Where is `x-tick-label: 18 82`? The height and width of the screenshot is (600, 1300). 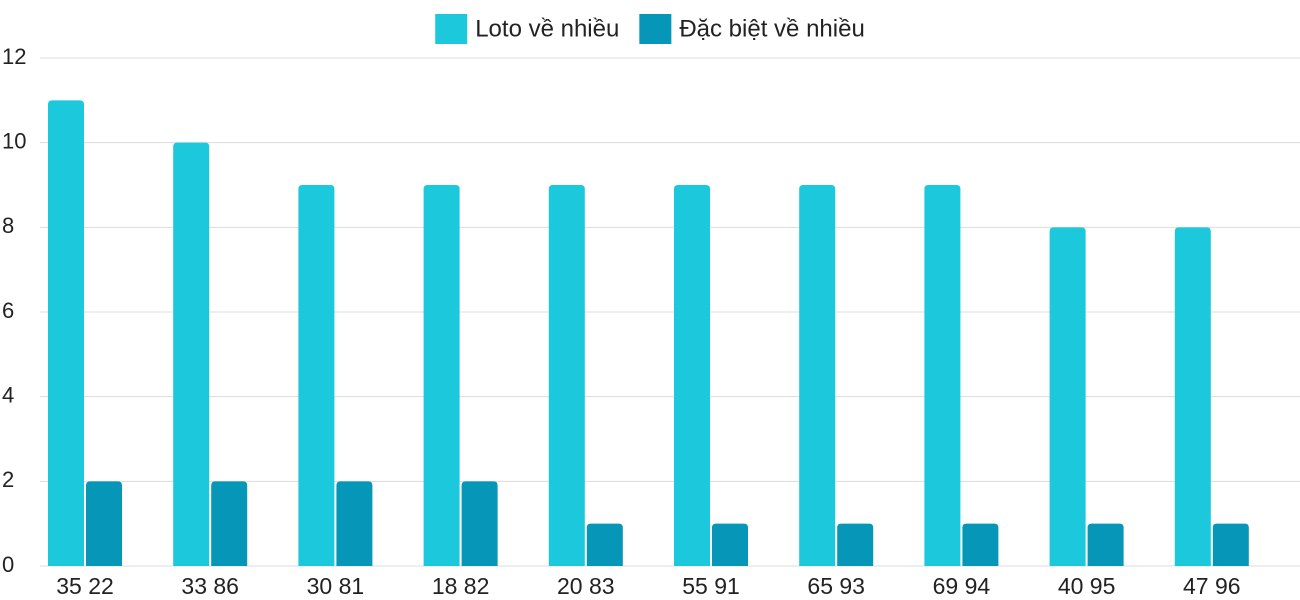
x-tick-label: 18 82 is located at coordinates (461, 586).